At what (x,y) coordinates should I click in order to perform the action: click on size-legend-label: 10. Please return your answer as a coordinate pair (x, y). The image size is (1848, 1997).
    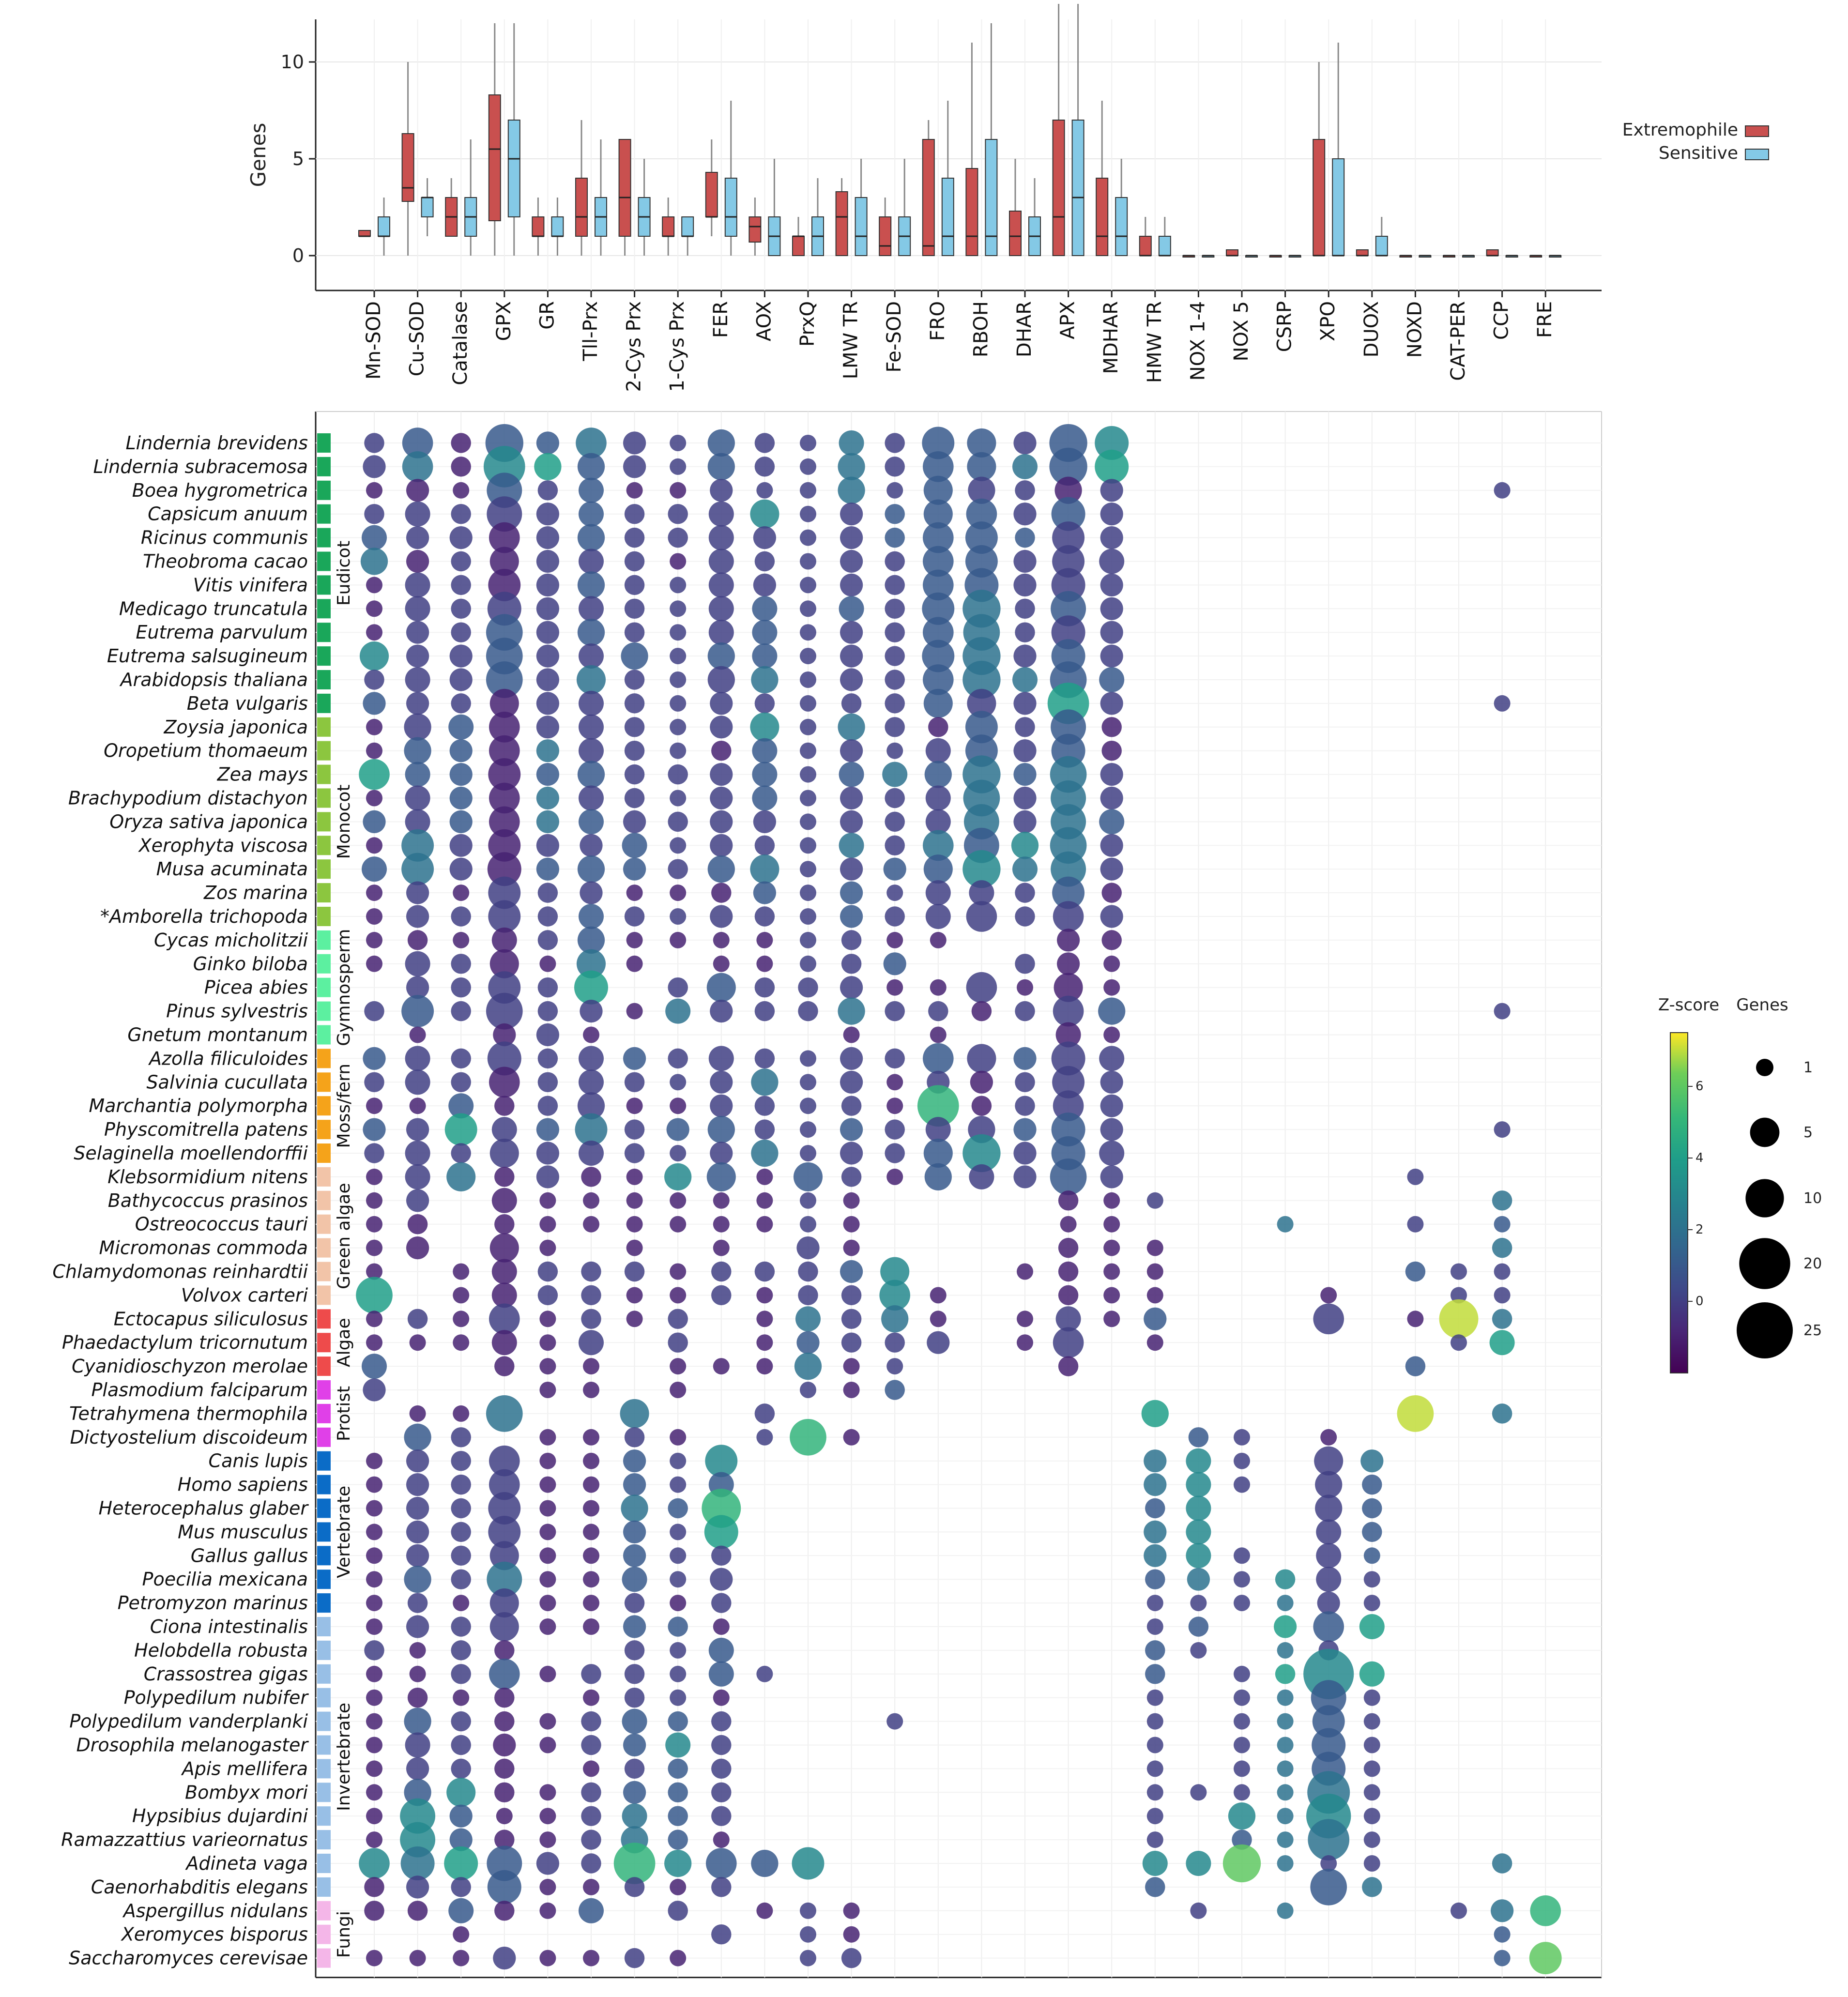
    Looking at the image, I should click on (1812, 1198).